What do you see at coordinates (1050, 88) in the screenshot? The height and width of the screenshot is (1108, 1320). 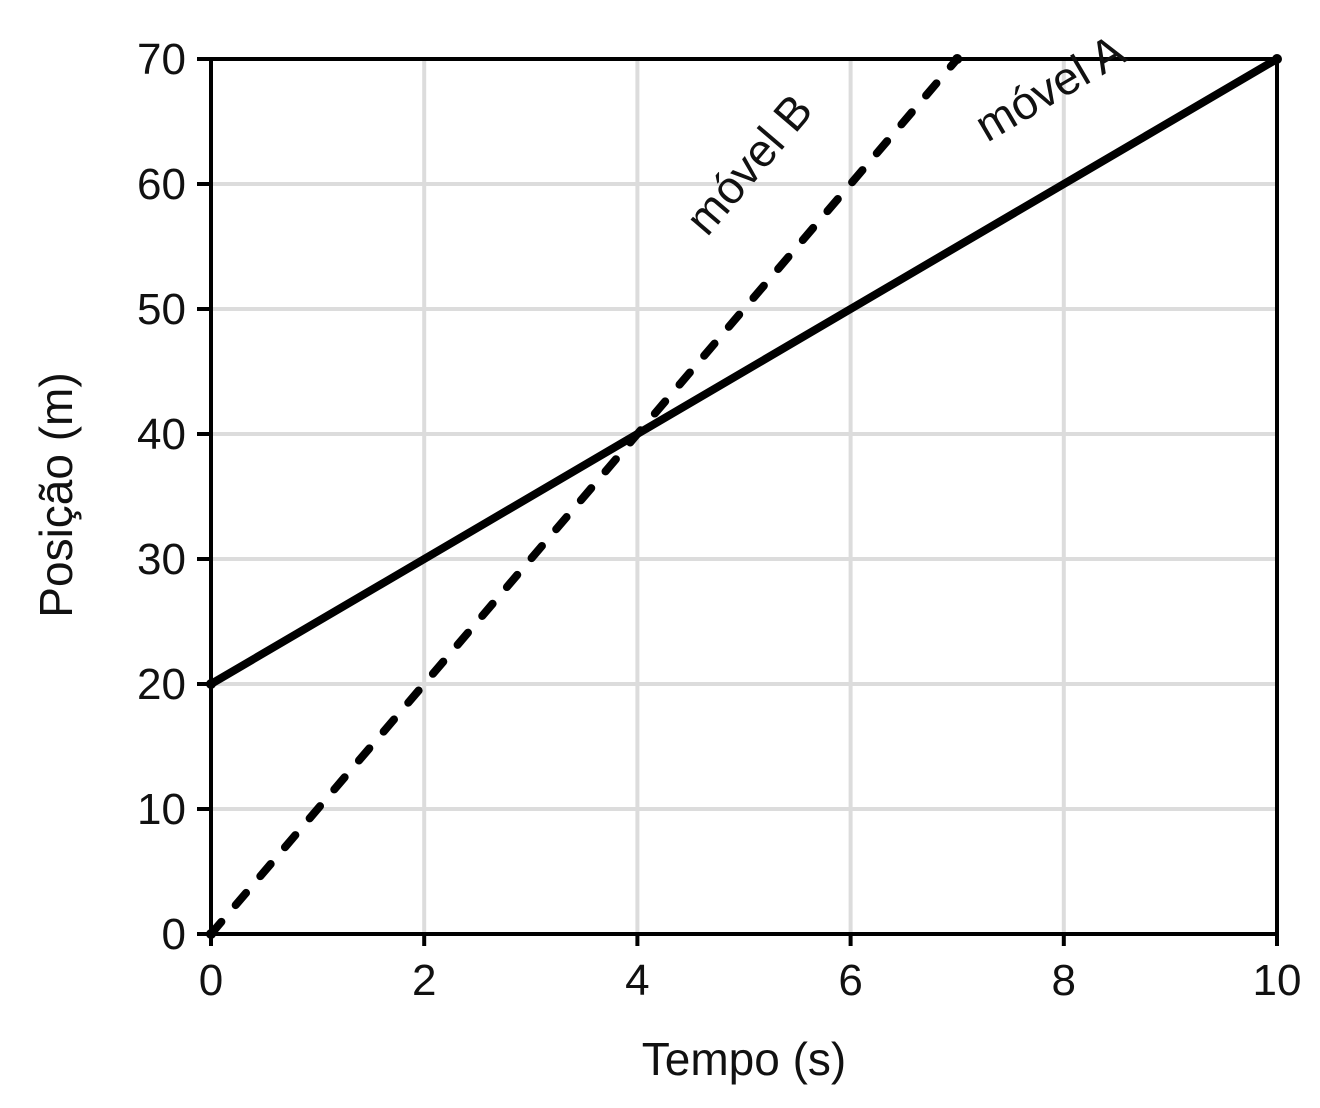 I see `series-label-movel-a: móvel A` at bounding box center [1050, 88].